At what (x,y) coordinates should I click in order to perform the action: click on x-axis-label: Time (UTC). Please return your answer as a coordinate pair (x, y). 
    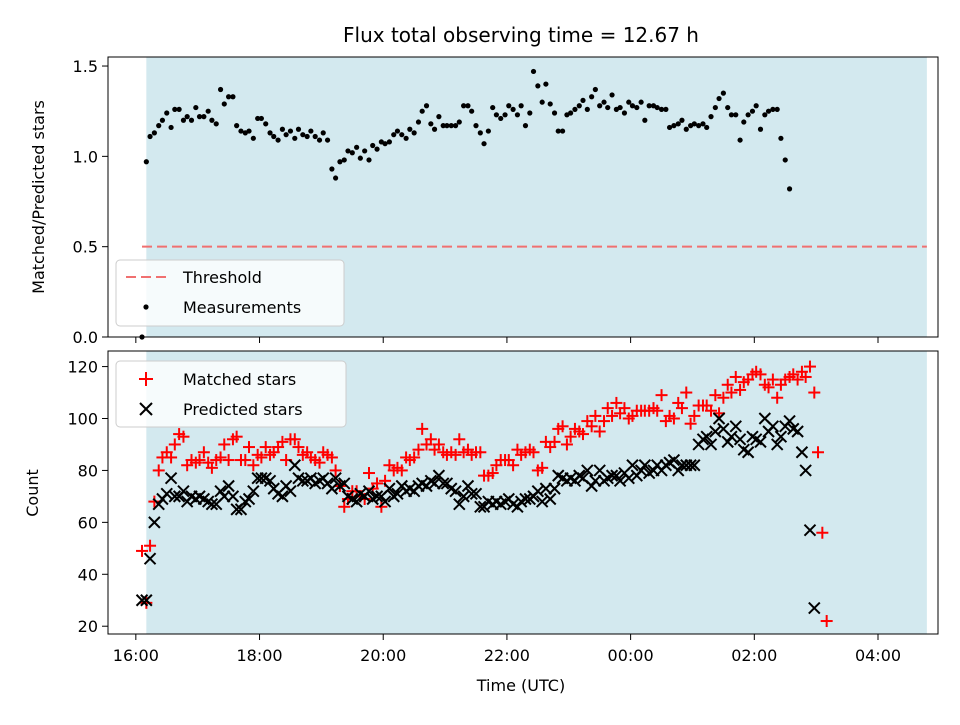
    Looking at the image, I should click on (520, 685).